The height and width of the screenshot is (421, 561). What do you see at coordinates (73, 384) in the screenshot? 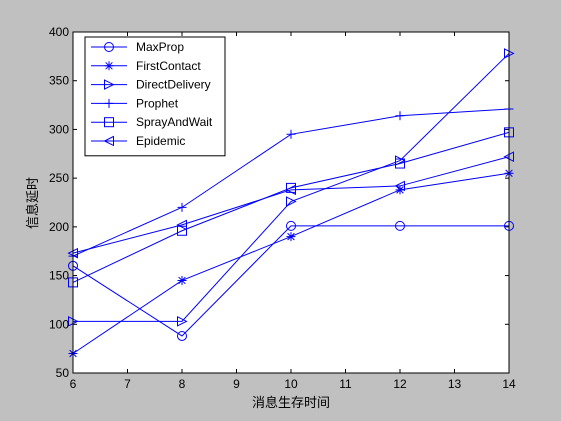
I see `x-tick-label: 6` at bounding box center [73, 384].